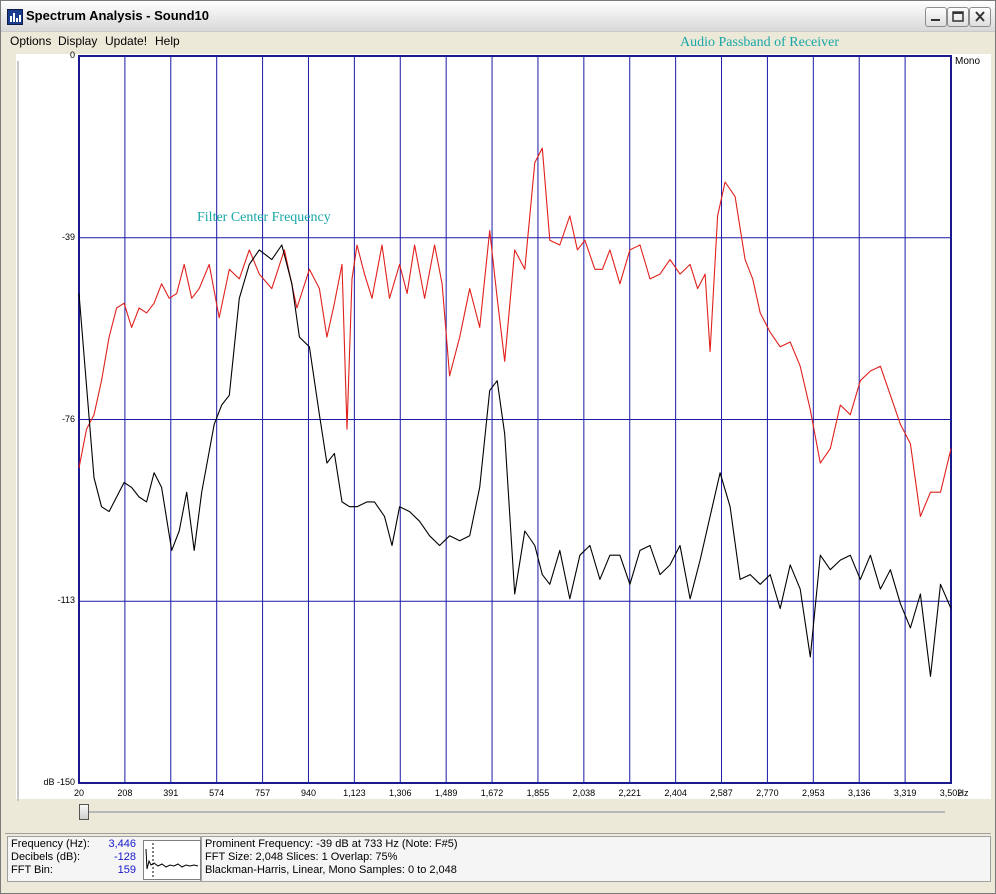 The image size is (996, 894). I want to click on position-slider-thumb, so click(84, 812).